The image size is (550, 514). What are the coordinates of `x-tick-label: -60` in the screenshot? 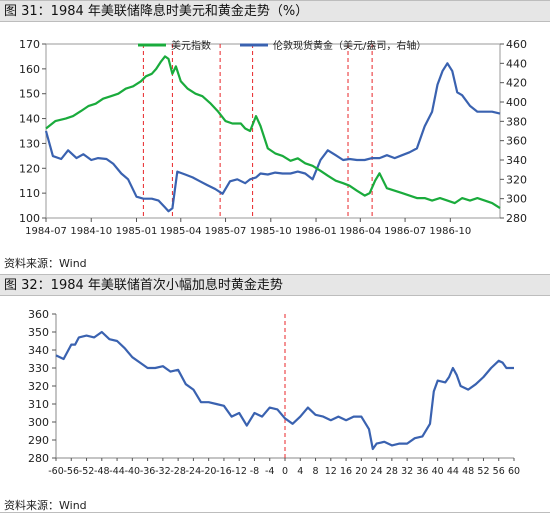 It's located at (56, 471).